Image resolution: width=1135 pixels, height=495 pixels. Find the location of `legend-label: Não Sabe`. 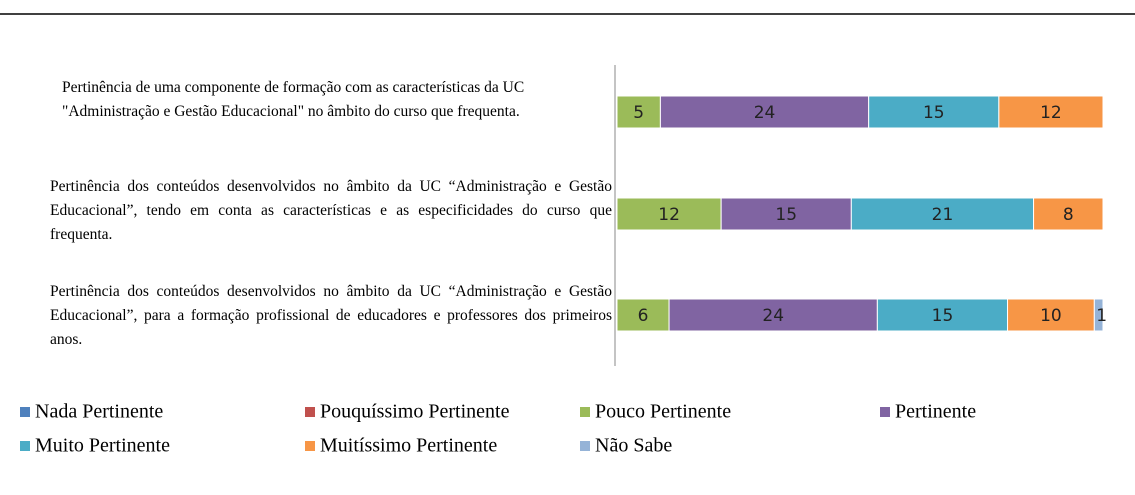

legend-label: Não Sabe is located at coordinates (633, 446).